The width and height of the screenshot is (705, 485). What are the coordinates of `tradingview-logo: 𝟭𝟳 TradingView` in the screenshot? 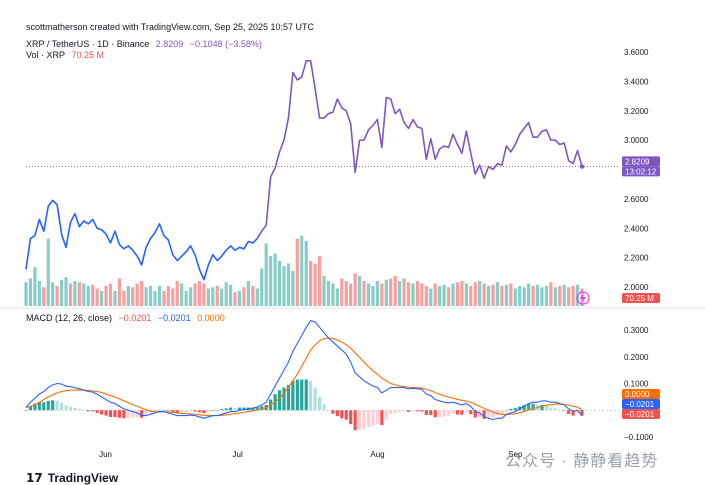 It's located at (72, 478).